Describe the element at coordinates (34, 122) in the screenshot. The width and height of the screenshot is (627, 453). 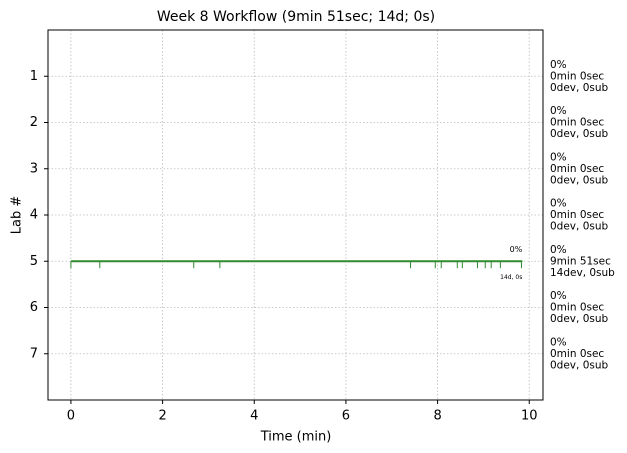
I see `y-tick-label: 2` at that location.